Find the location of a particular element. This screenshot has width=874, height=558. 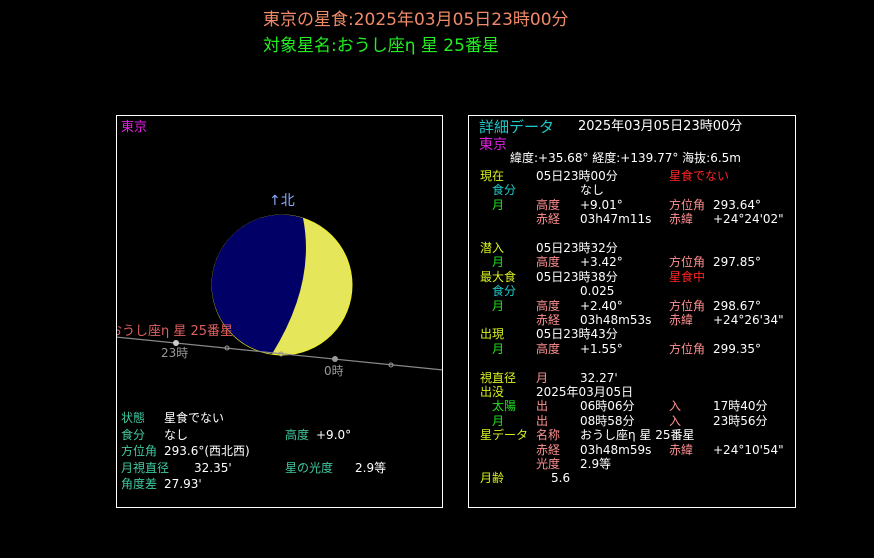

detail-cell: +24°24'02" is located at coordinates (748, 219).